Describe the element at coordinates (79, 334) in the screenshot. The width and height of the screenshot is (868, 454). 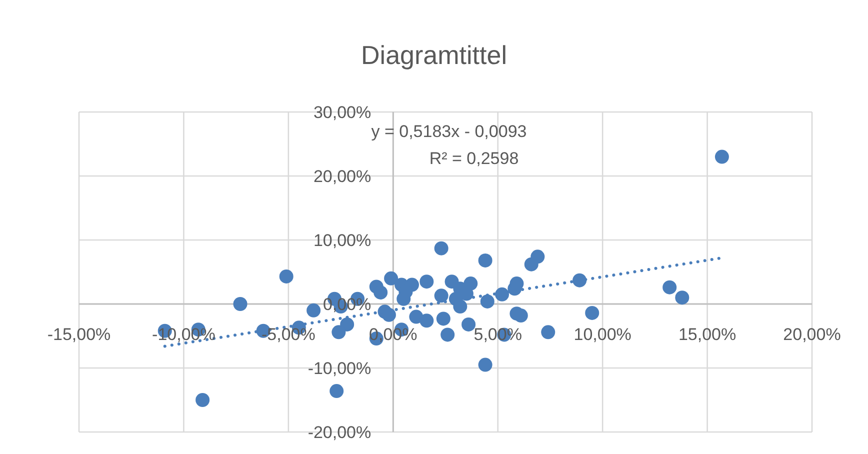
I see `x-tick-label: -15,00%` at that location.